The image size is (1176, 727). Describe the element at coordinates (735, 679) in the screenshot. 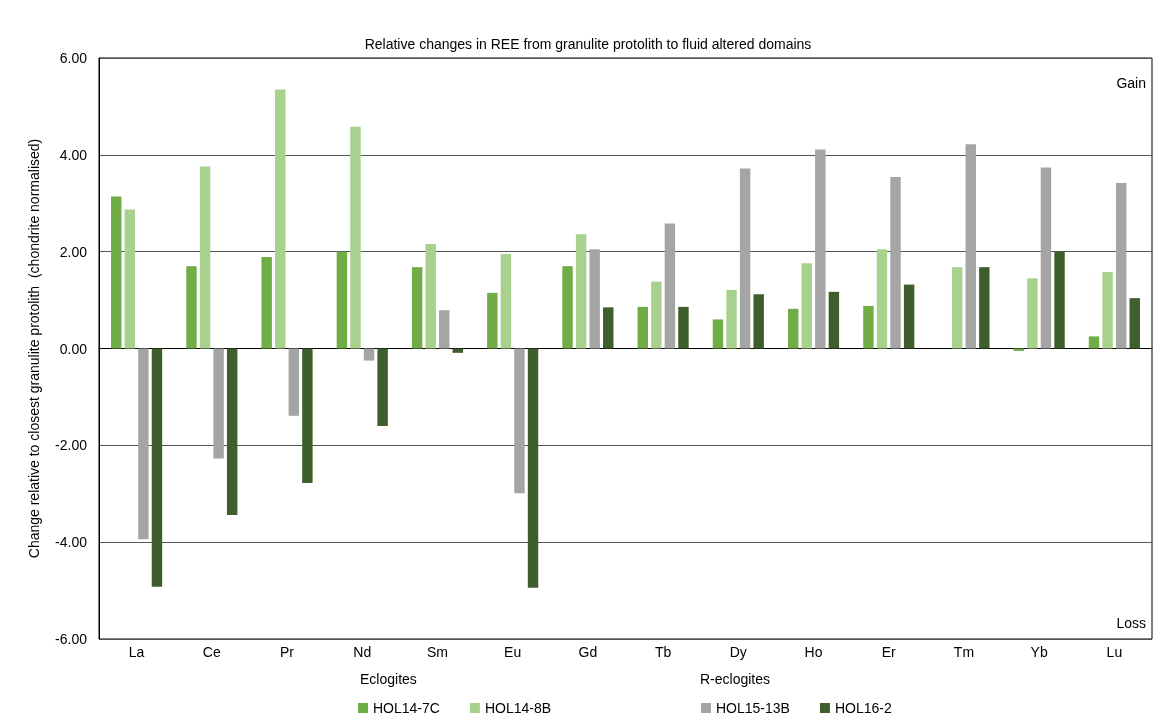

I see `text: R-eclogites` at that location.